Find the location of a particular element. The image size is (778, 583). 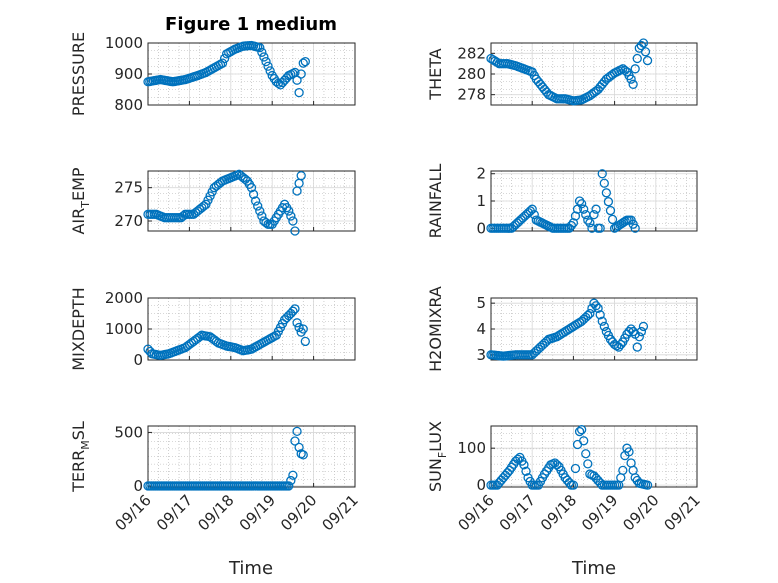

y-axis-label: THETA is located at coordinates (435, 74).